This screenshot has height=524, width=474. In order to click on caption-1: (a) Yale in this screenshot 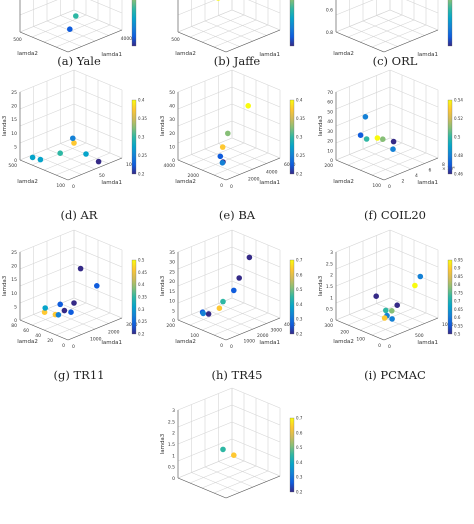, I will do `click(79, 61)`.